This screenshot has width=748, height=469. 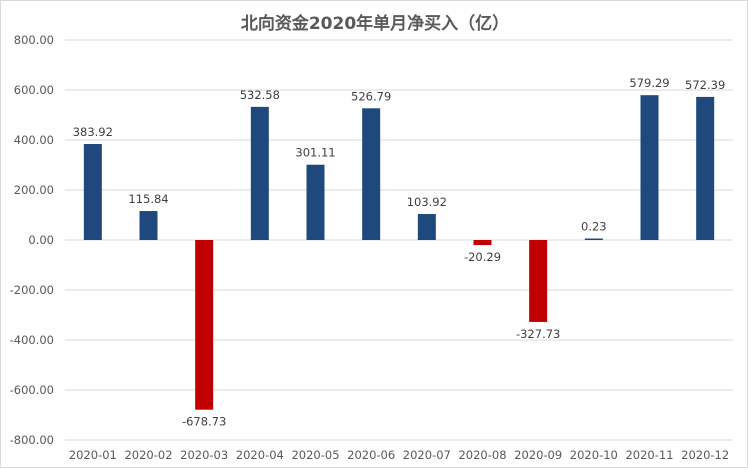 What do you see at coordinates (32, 390) in the screenshot?
I see `y-tick-label: -600.00` at bounding box center [32, 390].